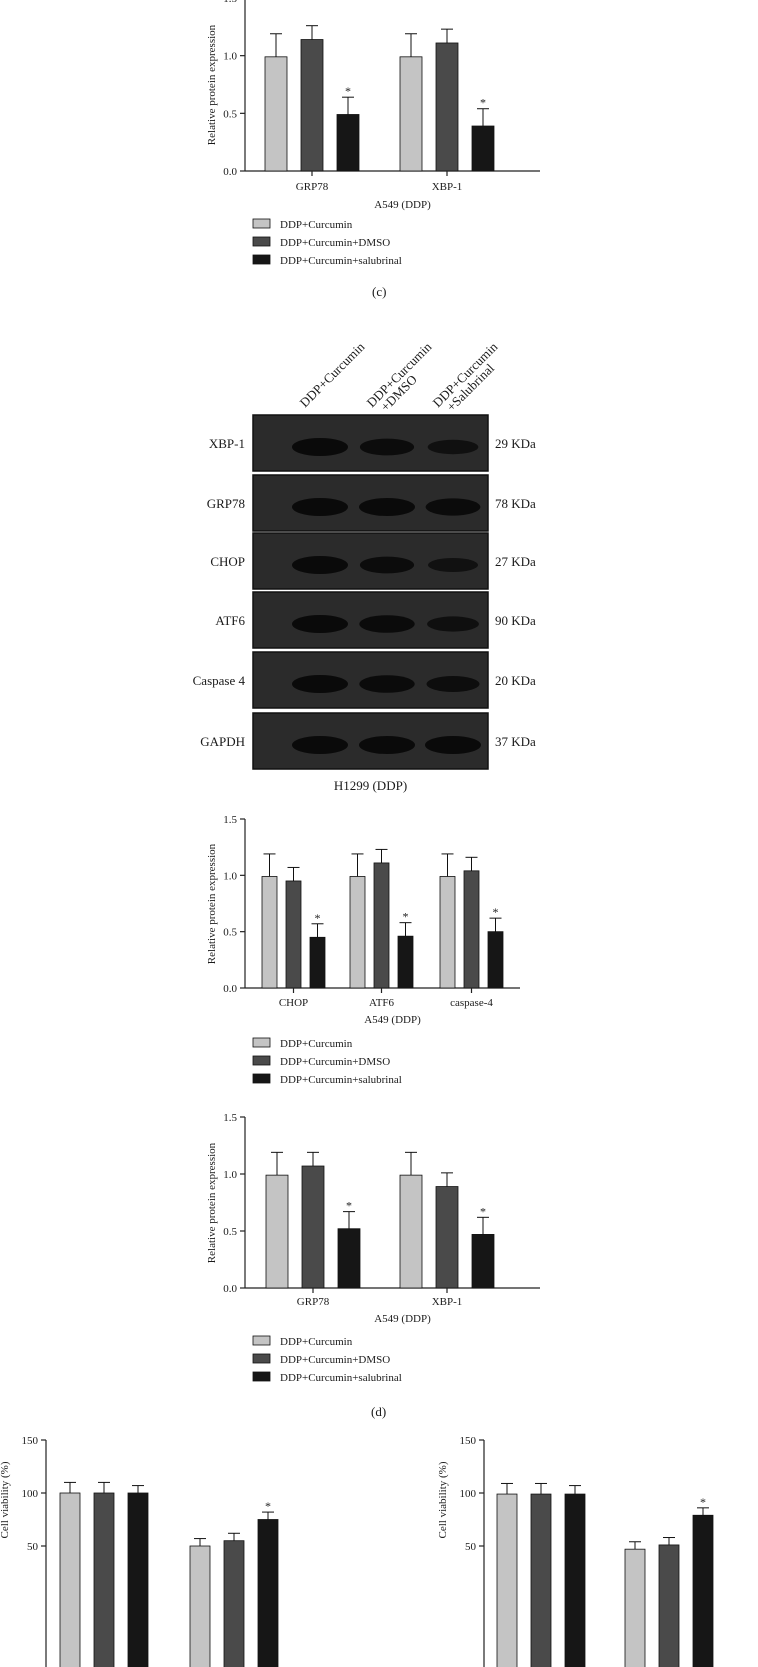 The height and width of the screenshot is (1667, 758). I want to click on panel-label-d: (d), so click(379, 1411).